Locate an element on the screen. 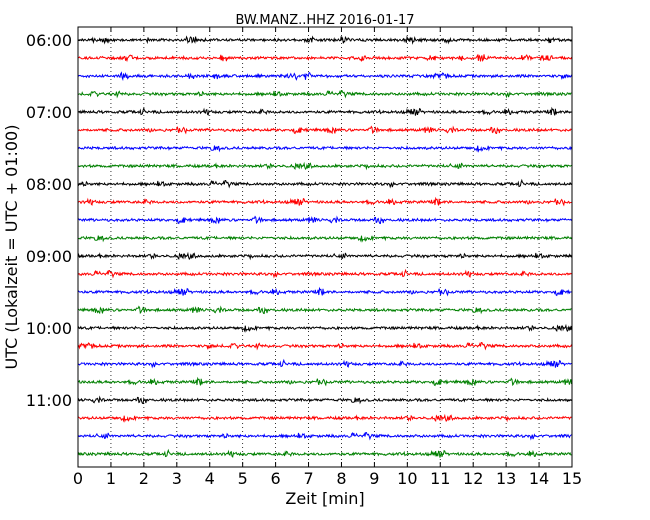  x-tick-label-2: 2 is located at coordinates (144, 478).